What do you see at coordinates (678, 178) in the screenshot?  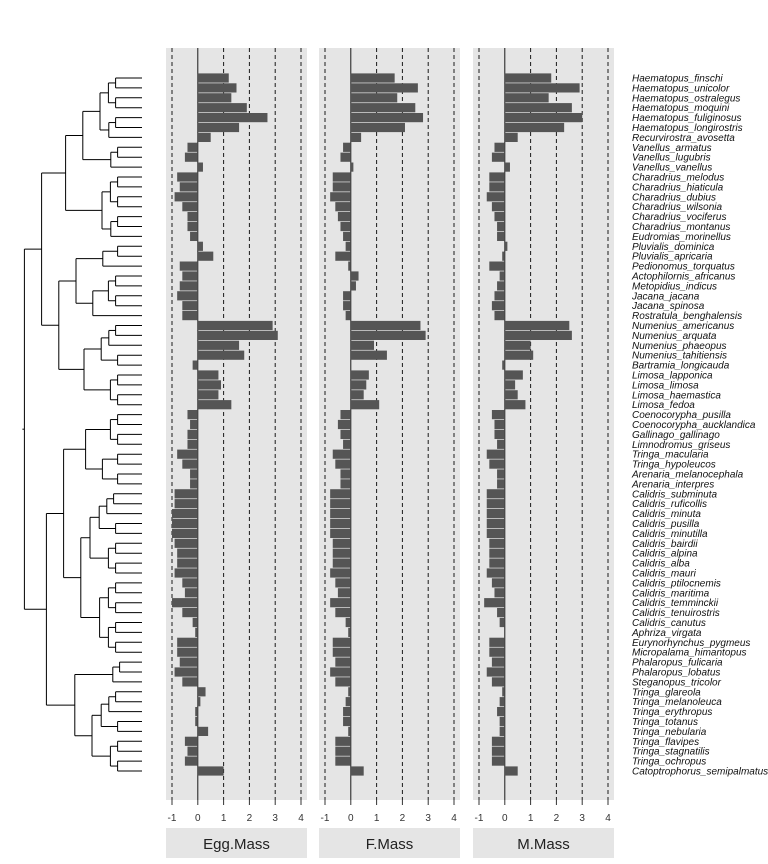 I see `species-label: Charadrius_melodus` at bounding box center [678, 178].